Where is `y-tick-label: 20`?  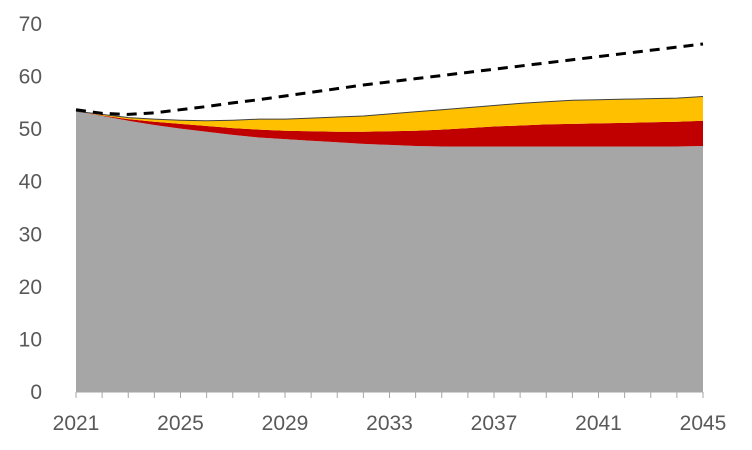 y-tick-label: 20 is located at coordinates (30, 287).